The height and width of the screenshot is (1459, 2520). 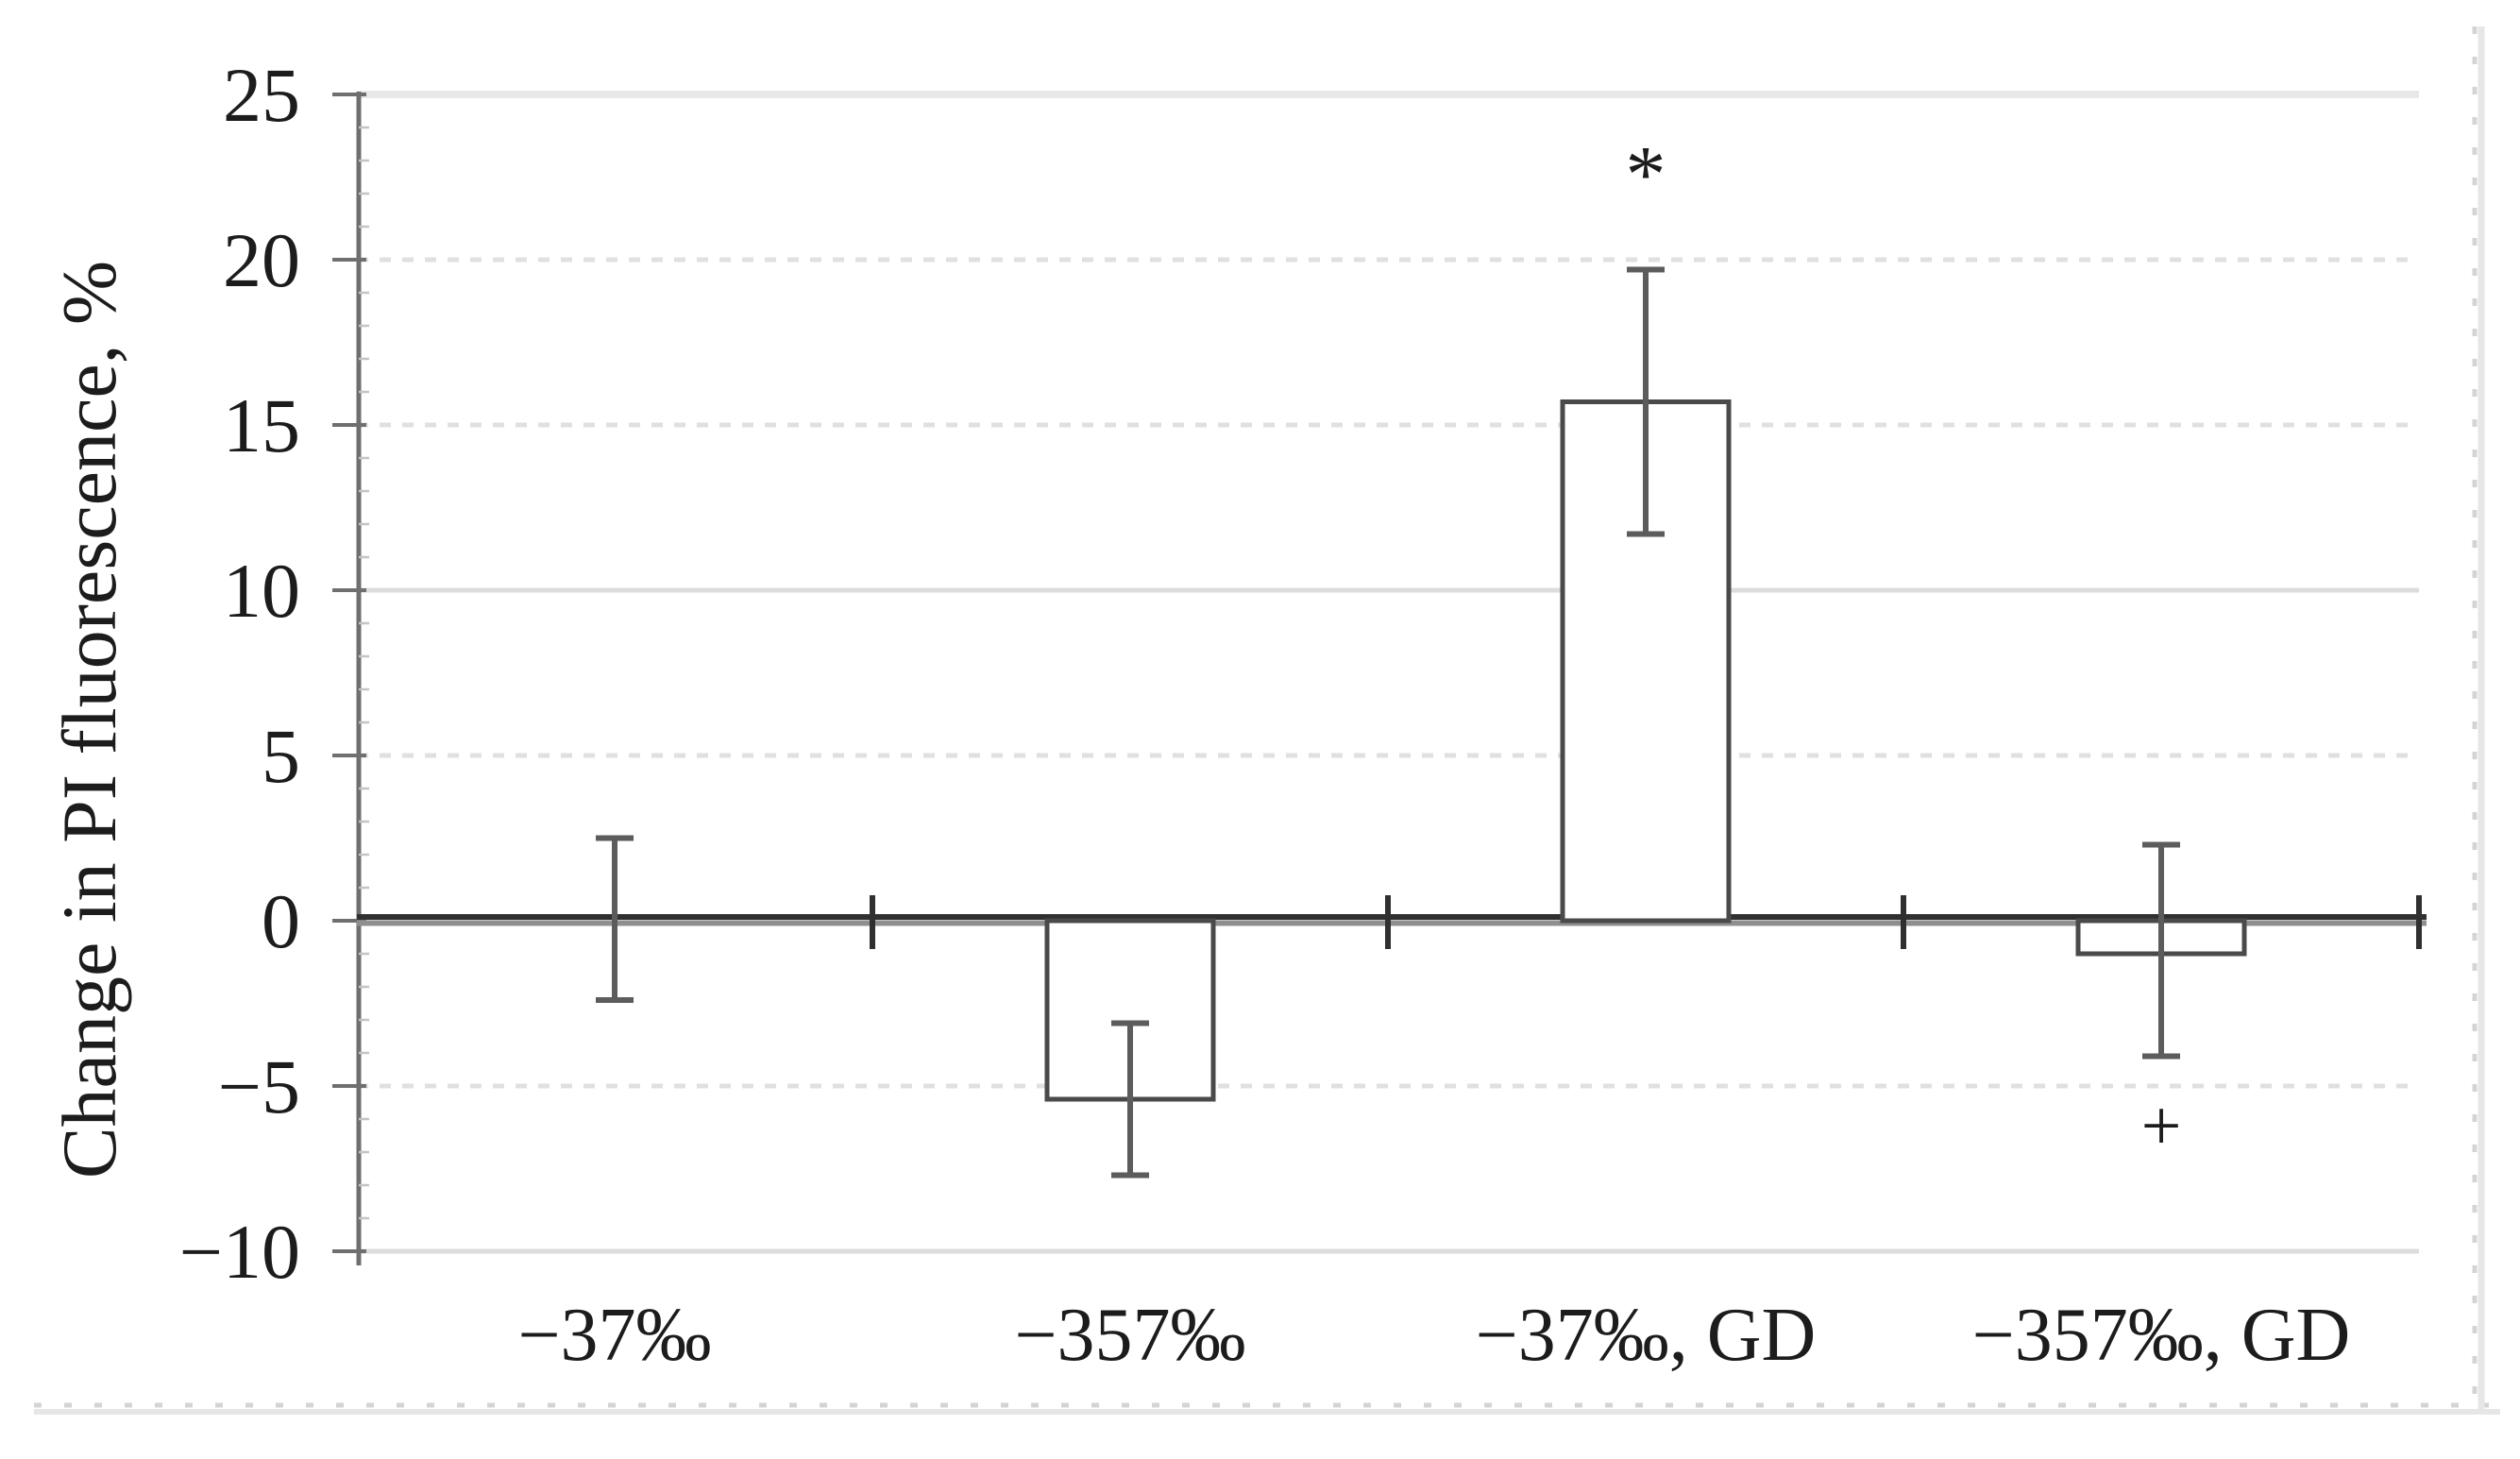 I want to click on y-axis-tick-label: −5, so click(x=259, y=1086).